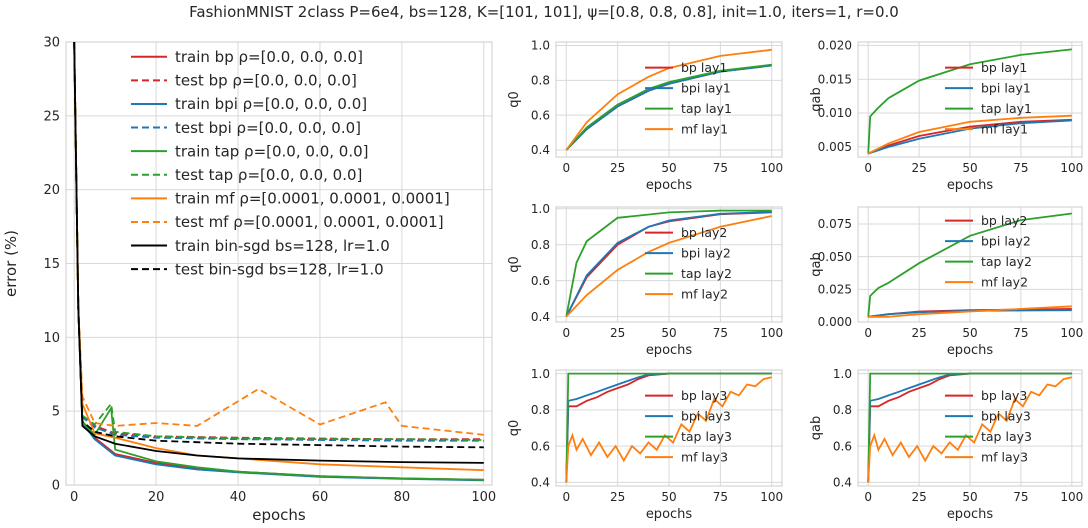 The width and height of the screenshot is (1088, 528). Describe the element at coordinates (271, 151) in the screenshot. I see `legend-label: train tap ρ=[0.0, 0.0, 0.0]` at that location.